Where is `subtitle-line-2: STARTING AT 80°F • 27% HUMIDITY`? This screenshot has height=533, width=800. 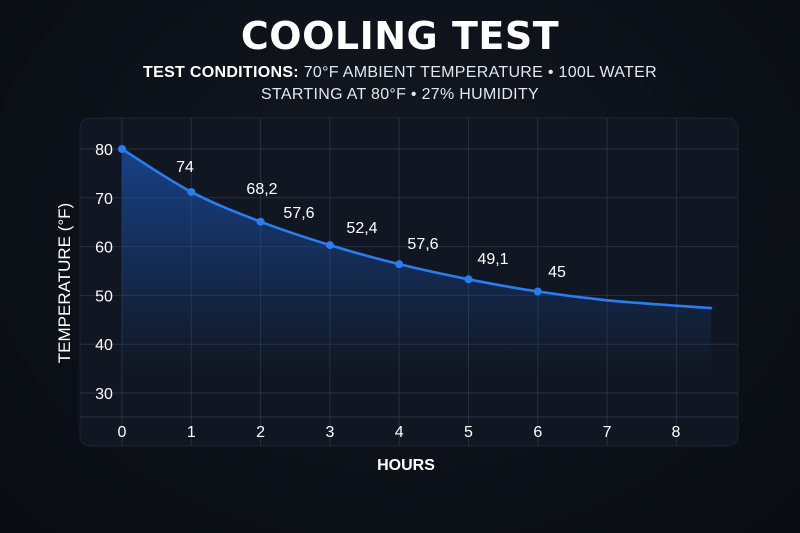 subtitle-line-2: STARTING AT 80°F • 27% HUMIDITY is located at coordinates (400, 94).